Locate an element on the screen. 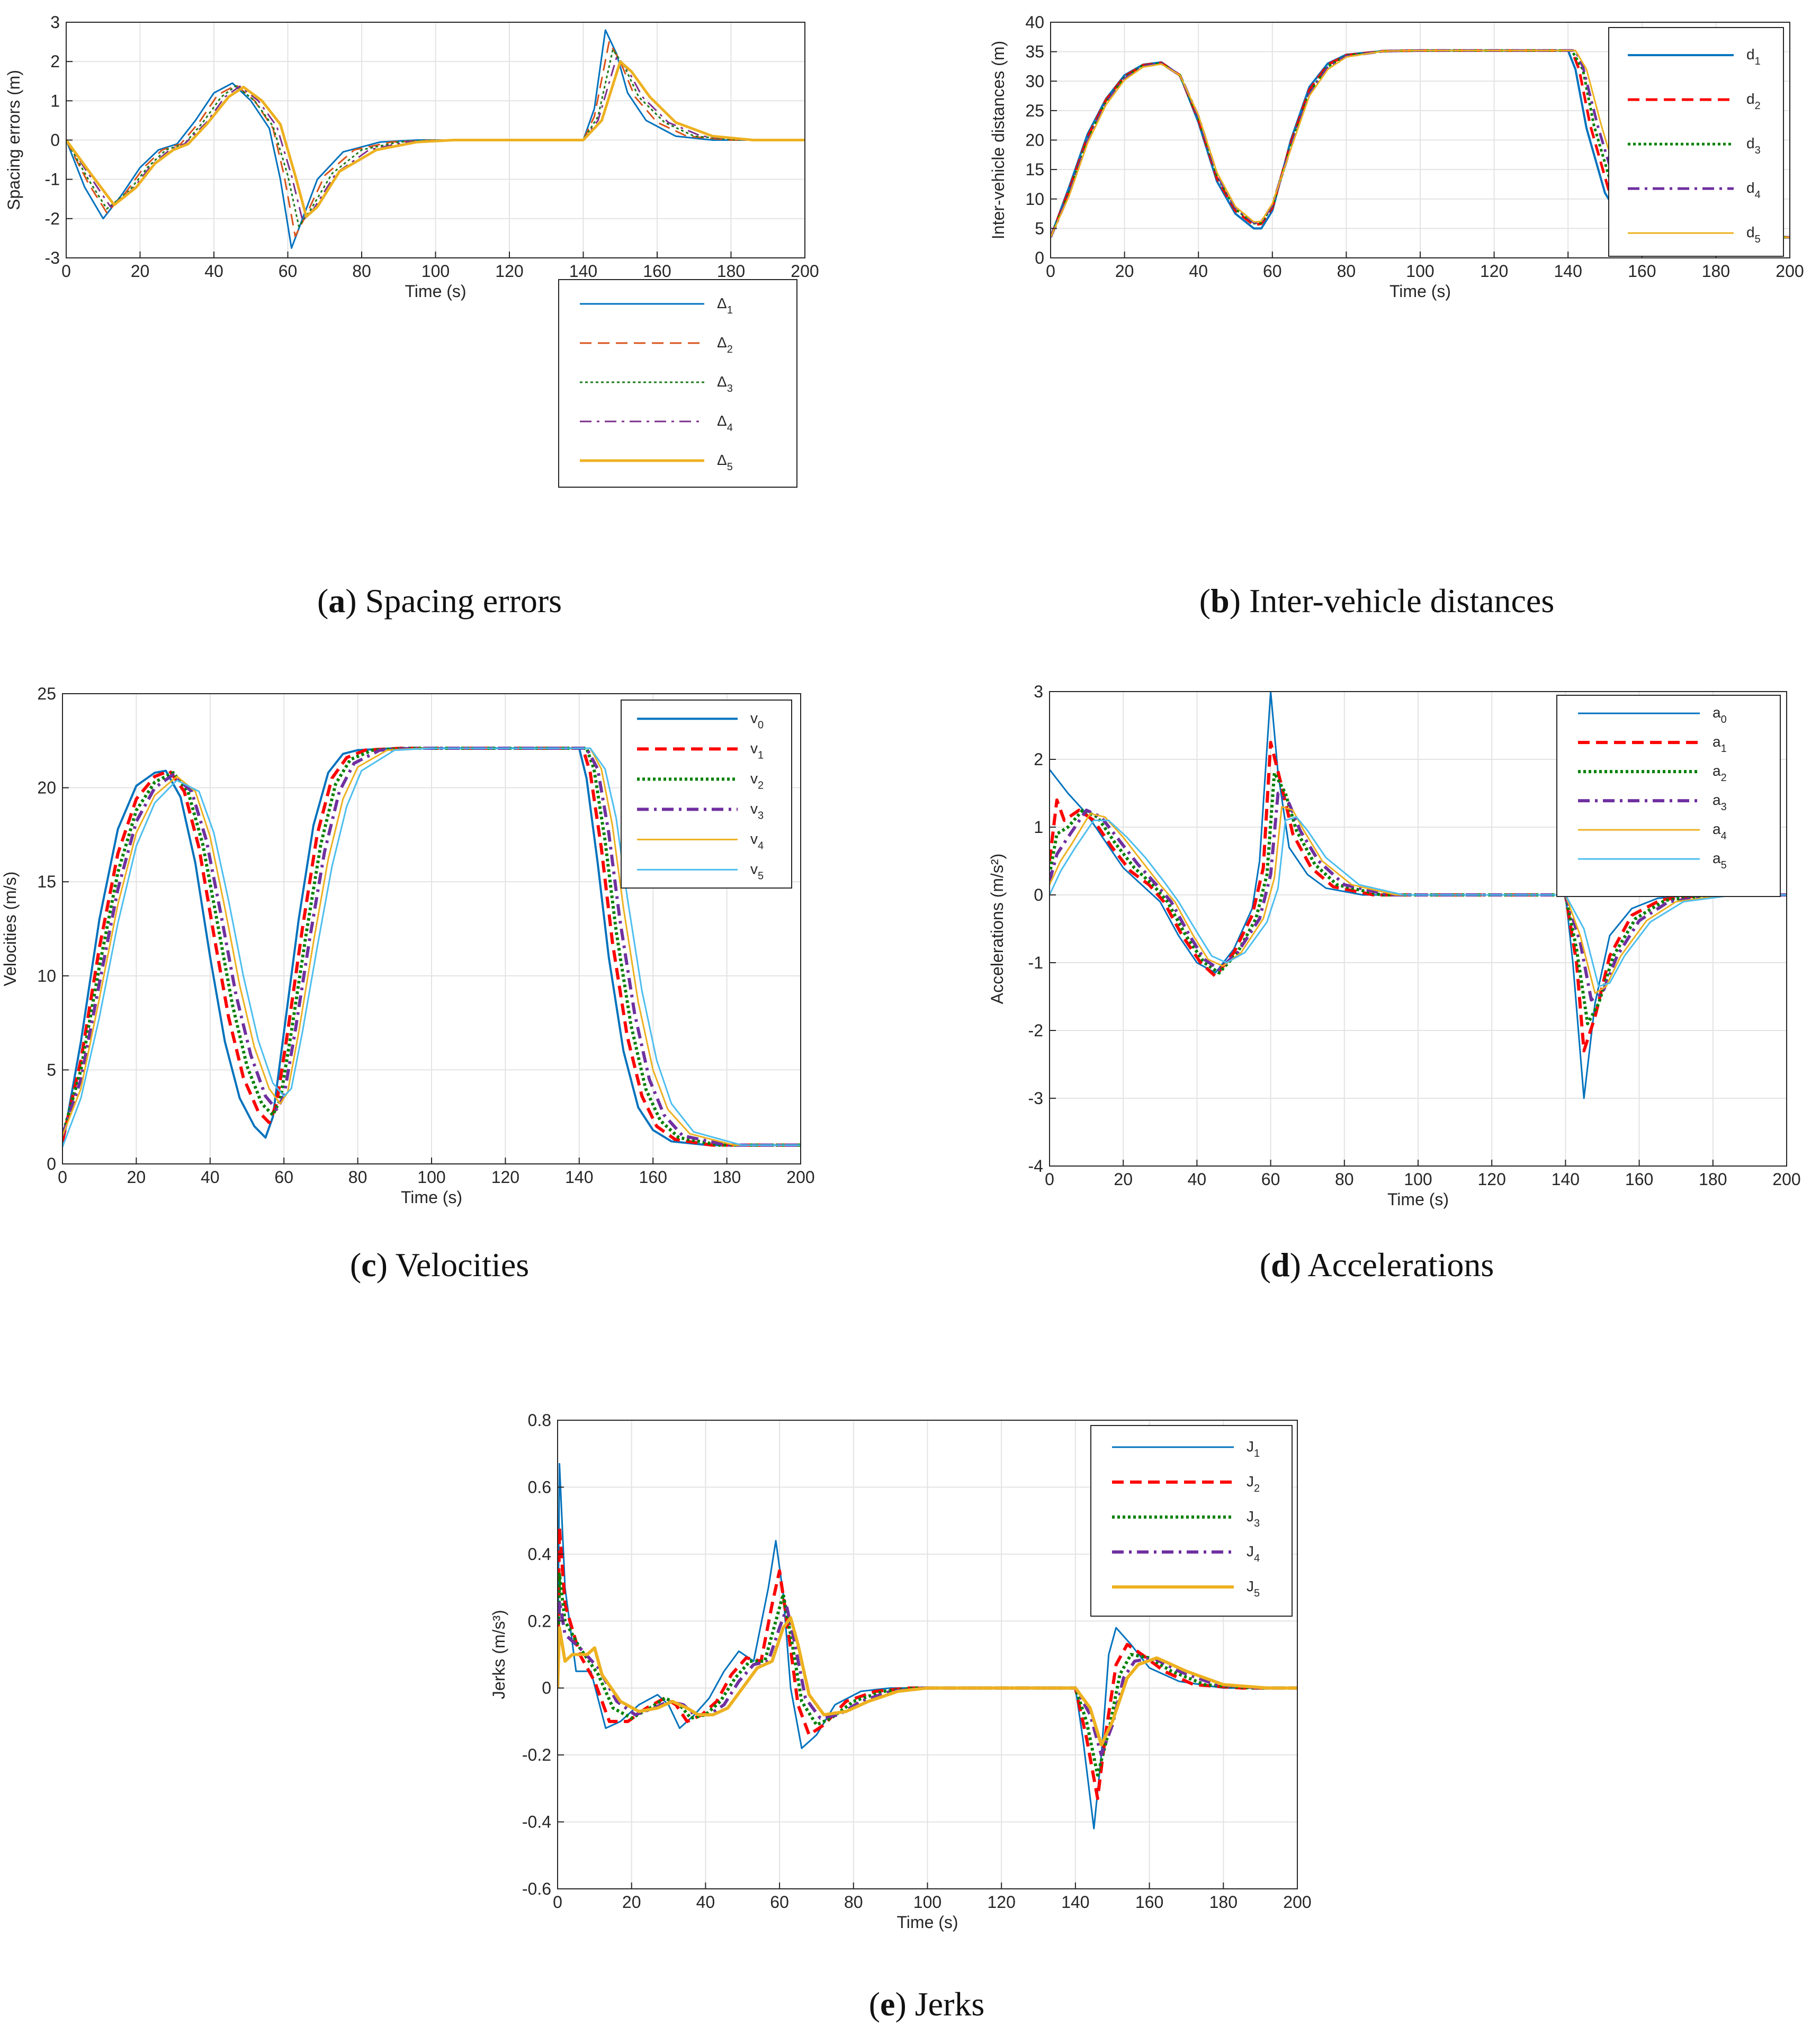 This screenshot has width=1820, height=2035. legend: J1 J2 J3 J4 J5 is located at coordinates (1191, 1521).